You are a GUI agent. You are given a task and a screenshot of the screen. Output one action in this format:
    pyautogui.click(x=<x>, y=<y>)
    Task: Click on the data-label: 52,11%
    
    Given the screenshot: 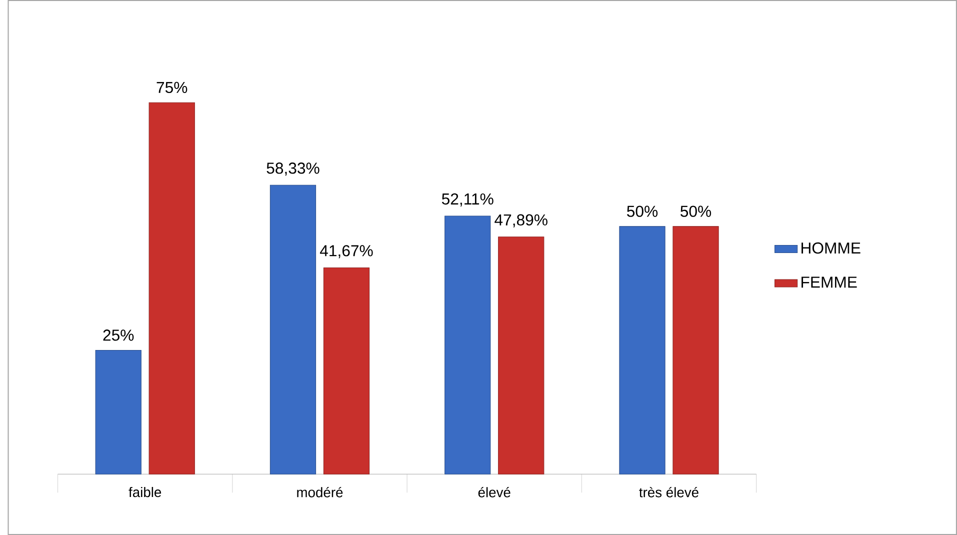 What is the action you would take?
    pyautogui.click(x=468, y=199)
    